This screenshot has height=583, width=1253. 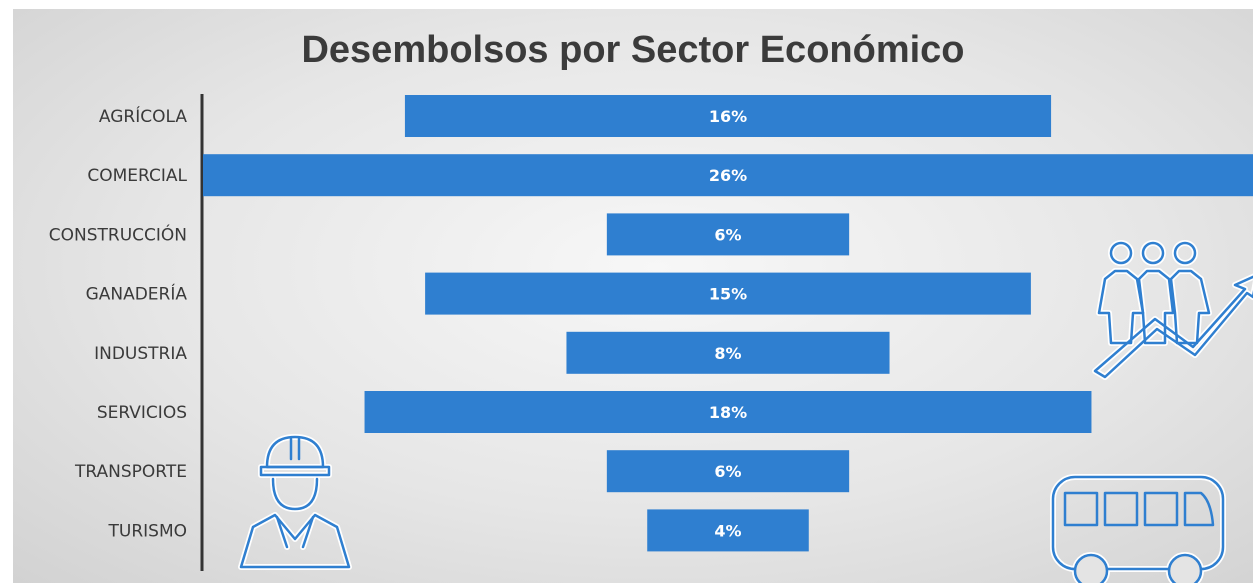 I want to click on category-label: TURISMO, so click(x=148, y=531).